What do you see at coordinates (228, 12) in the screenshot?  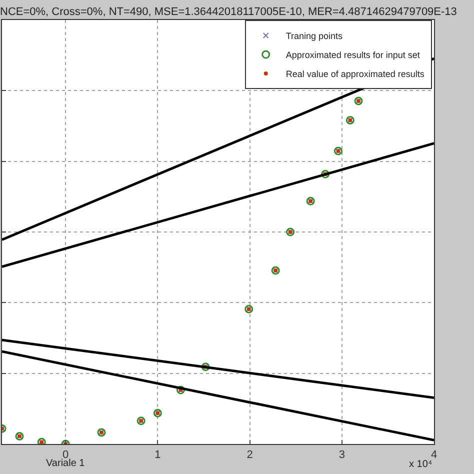 I see `chart-title: NCE=0%, Cross=0%, NT=490, MSE=1.36442018117005E-10, MER=4.48714629479709E-13` at bounding box center [228, 12].